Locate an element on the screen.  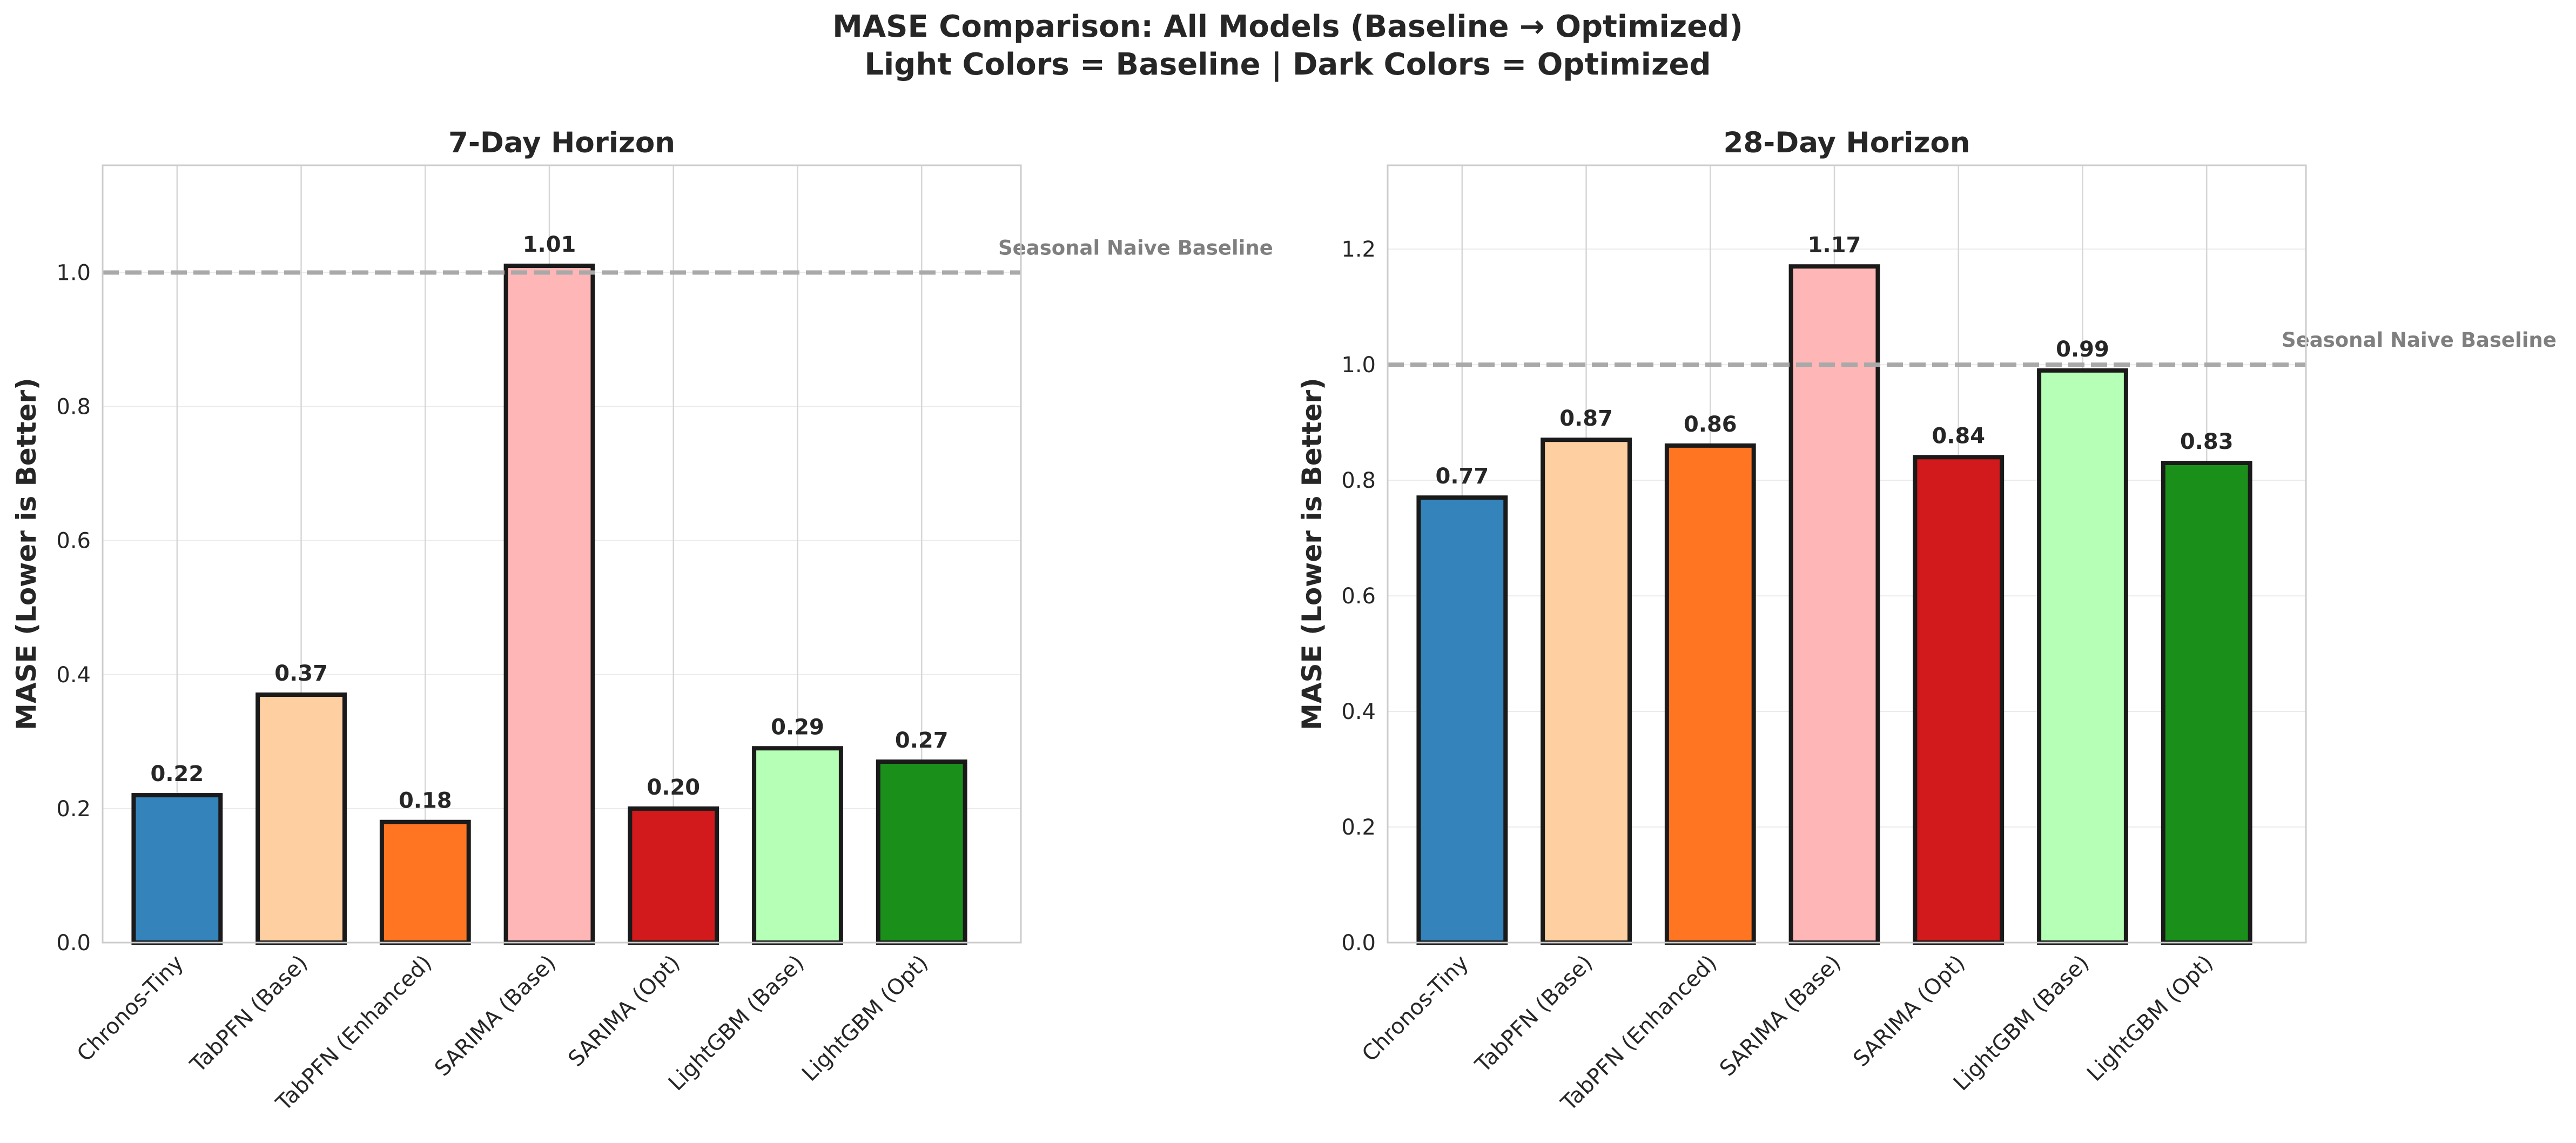
bar-value-label: 0.29 is located at coordinates (797, 727).